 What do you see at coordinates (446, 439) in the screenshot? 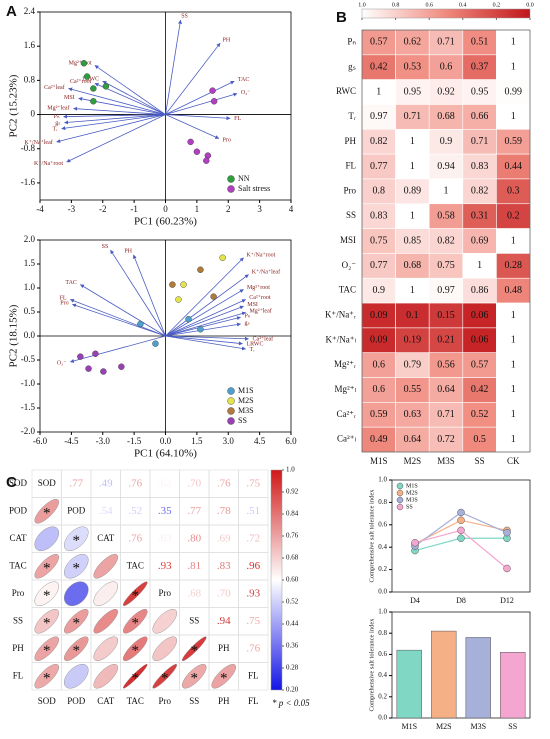
I see `cell-value: 0.72` at bounding box center [446, 439].